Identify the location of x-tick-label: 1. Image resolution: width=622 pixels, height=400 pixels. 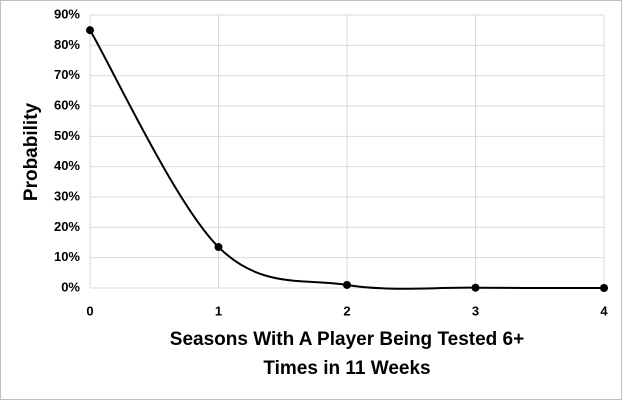
(218, 310).